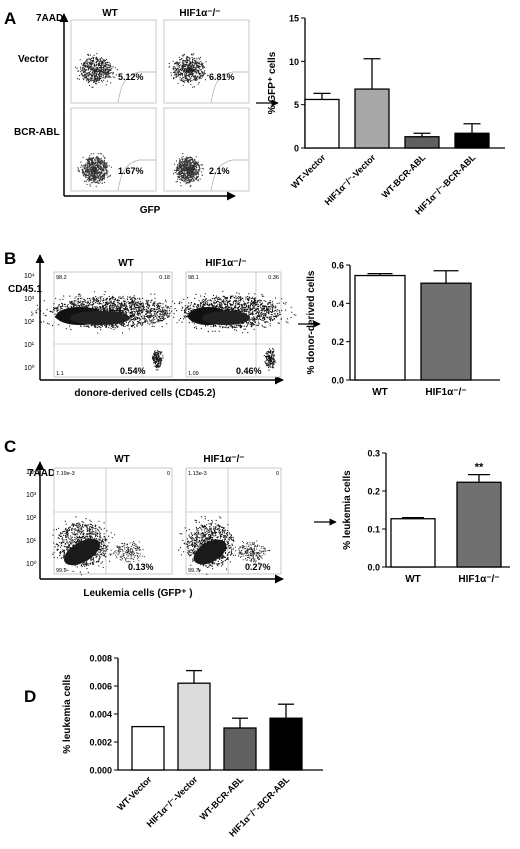  Describe the element at coordinates (37, 132) in the screenshot. I see `panel-a-row-label-bcr: BCR-ABL` at that location.